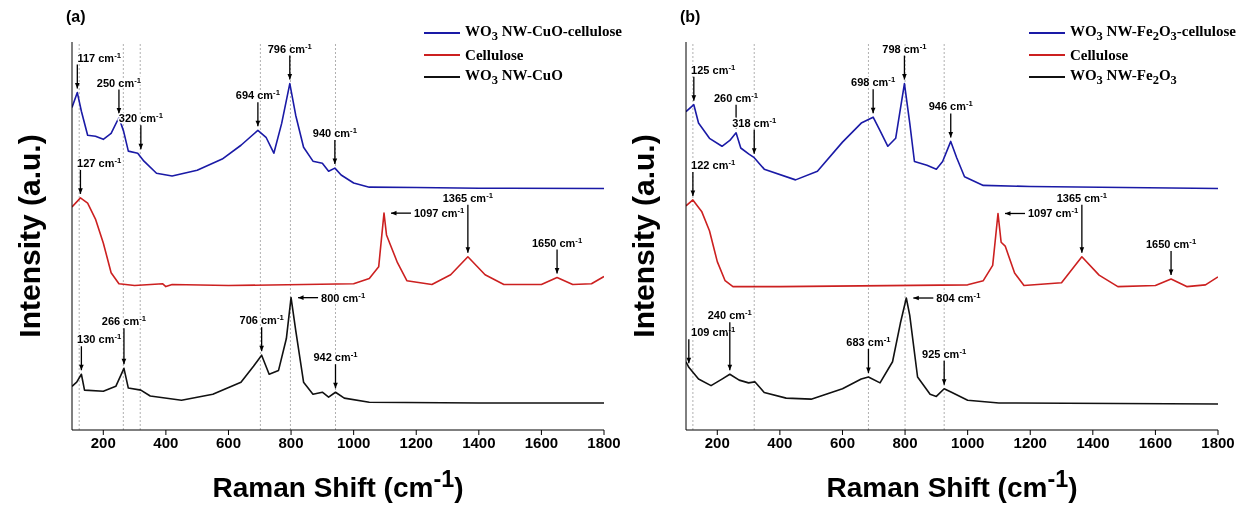 The image size is (1244, 527). I want to click on legend-label: WO$_{3}$ NW-CuO-cellulose, so click(543, 33).